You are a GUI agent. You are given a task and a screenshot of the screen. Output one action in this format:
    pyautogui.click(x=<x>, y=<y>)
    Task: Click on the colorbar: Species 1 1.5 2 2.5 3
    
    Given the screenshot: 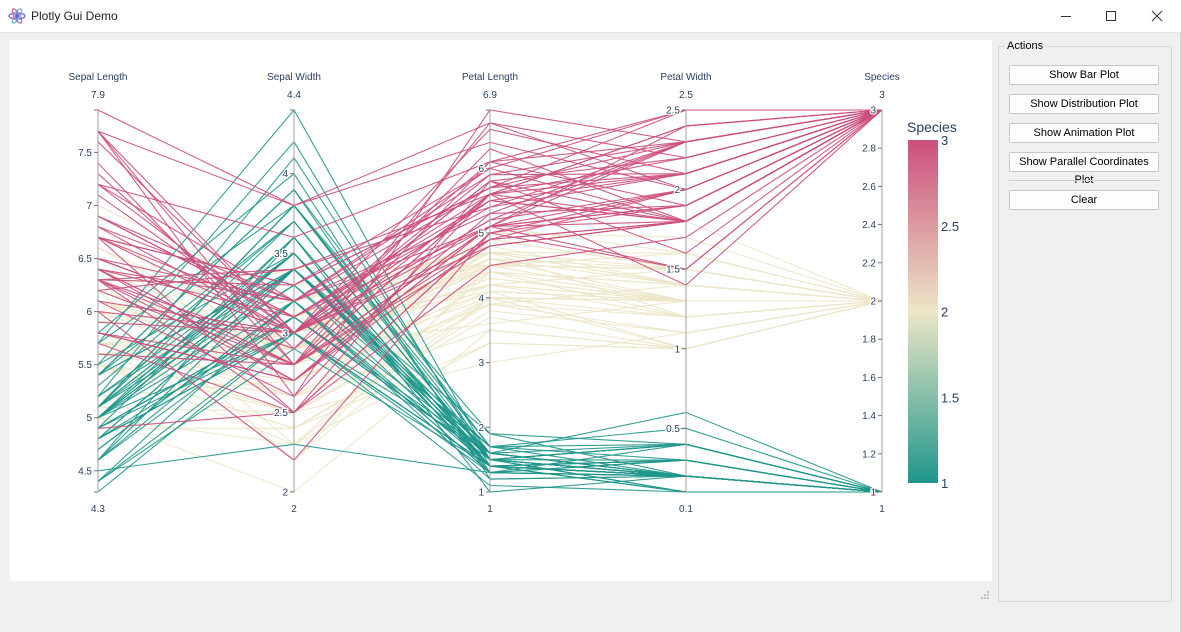 What is the action you would take?
    pyautogui.click(x=933, y=305)
    